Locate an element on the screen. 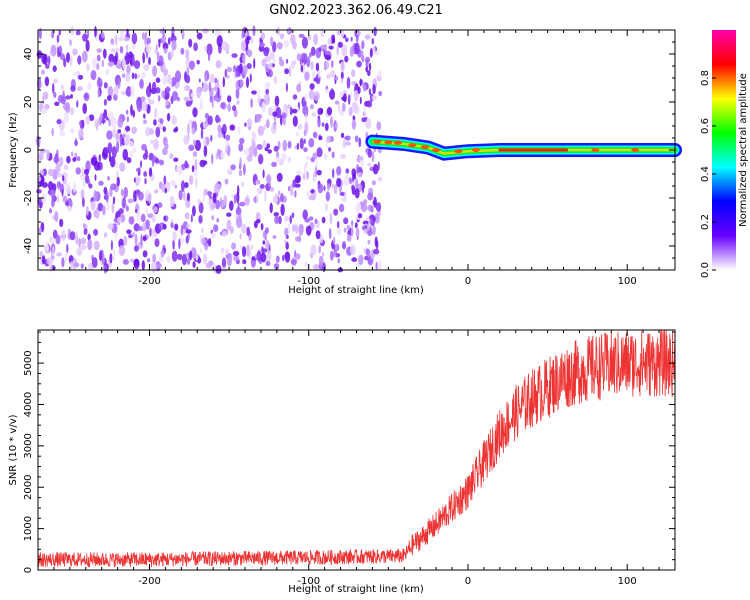 Image resolution: width=750 pixels, height=600 pixels. y-tick-label: 2000 is located at coordinates (28, 487).